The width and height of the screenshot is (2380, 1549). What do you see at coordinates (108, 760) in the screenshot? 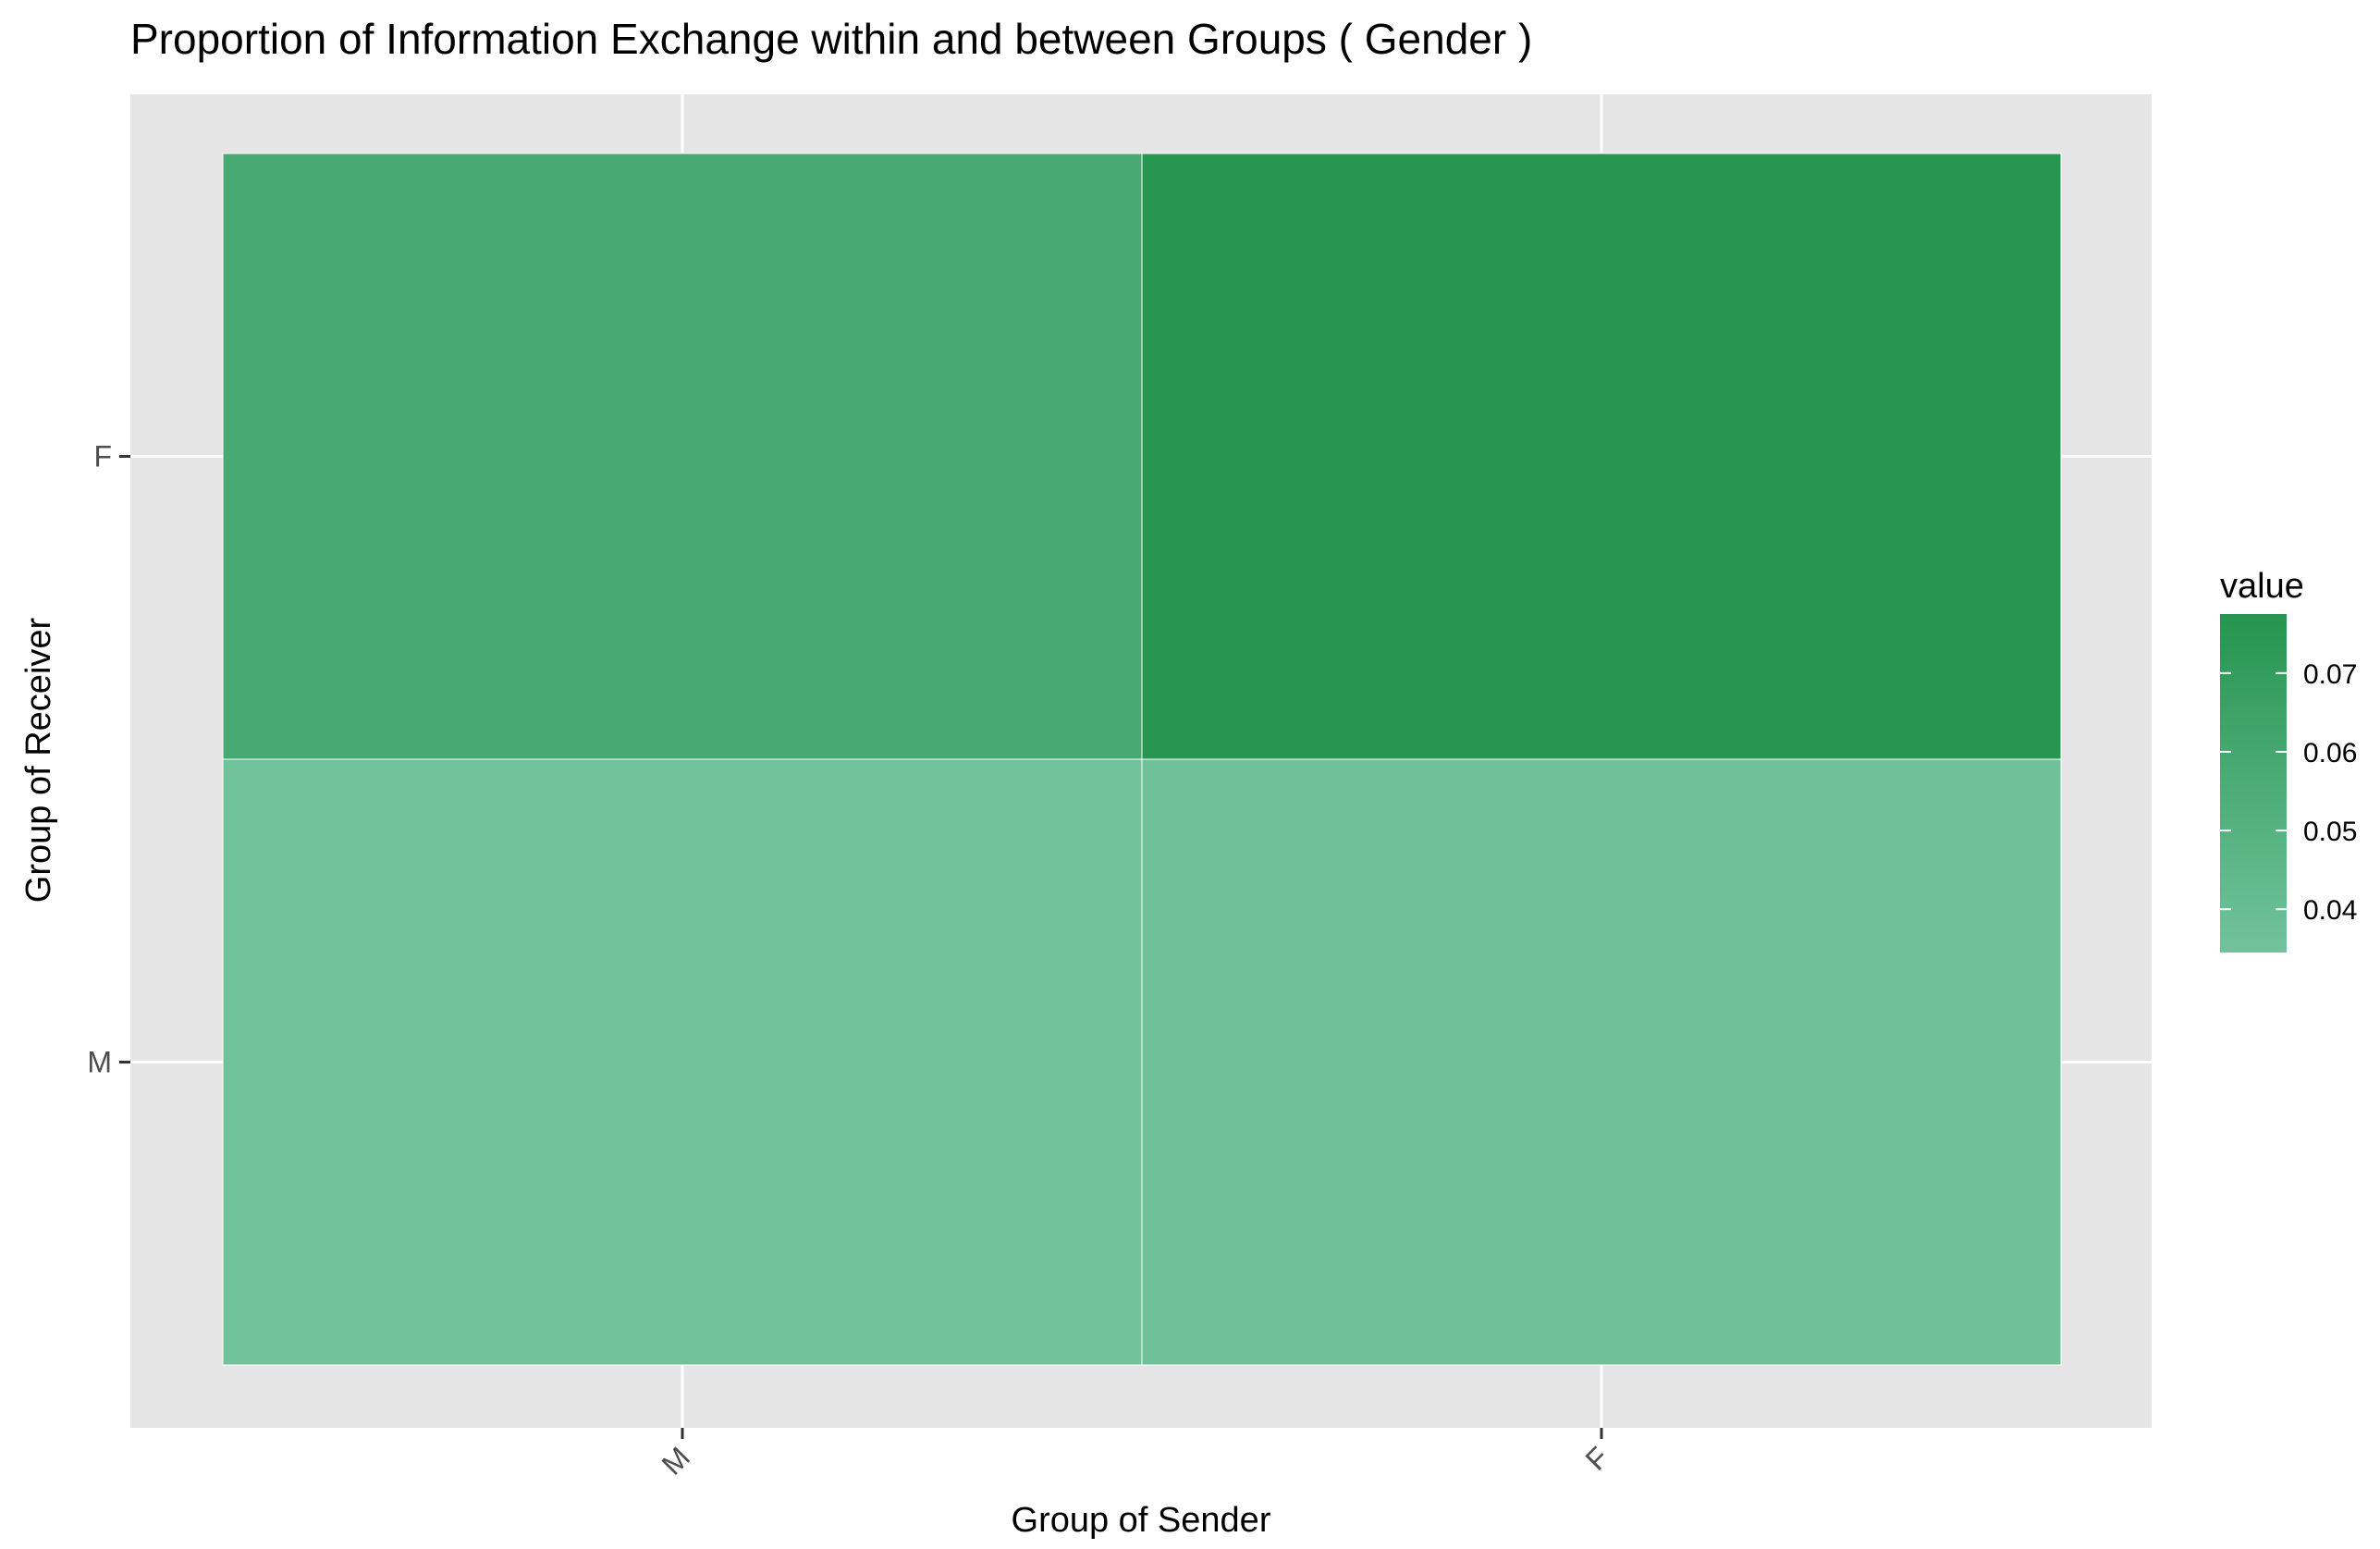
I see `y-axis: MF` at bounding box center [108, 760].